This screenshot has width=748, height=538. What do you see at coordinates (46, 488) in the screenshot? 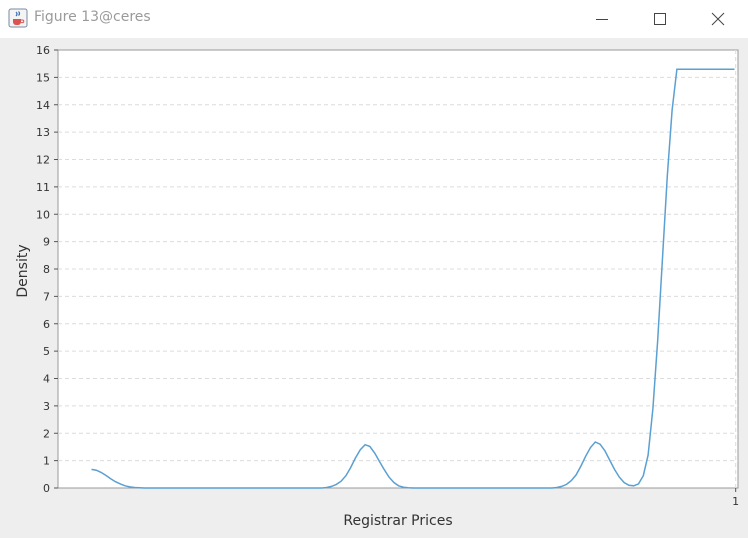
I see `y-tick-label: 0` at bounding box center [46, 488].